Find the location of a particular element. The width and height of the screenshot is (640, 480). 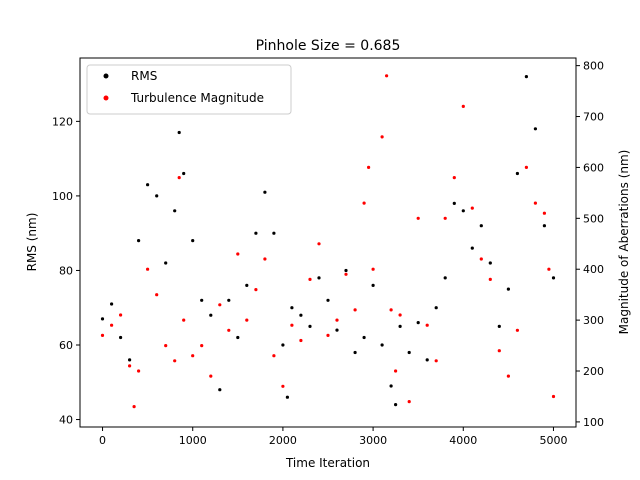

x-tick-label: 0 is located at coordinates (102, 440).